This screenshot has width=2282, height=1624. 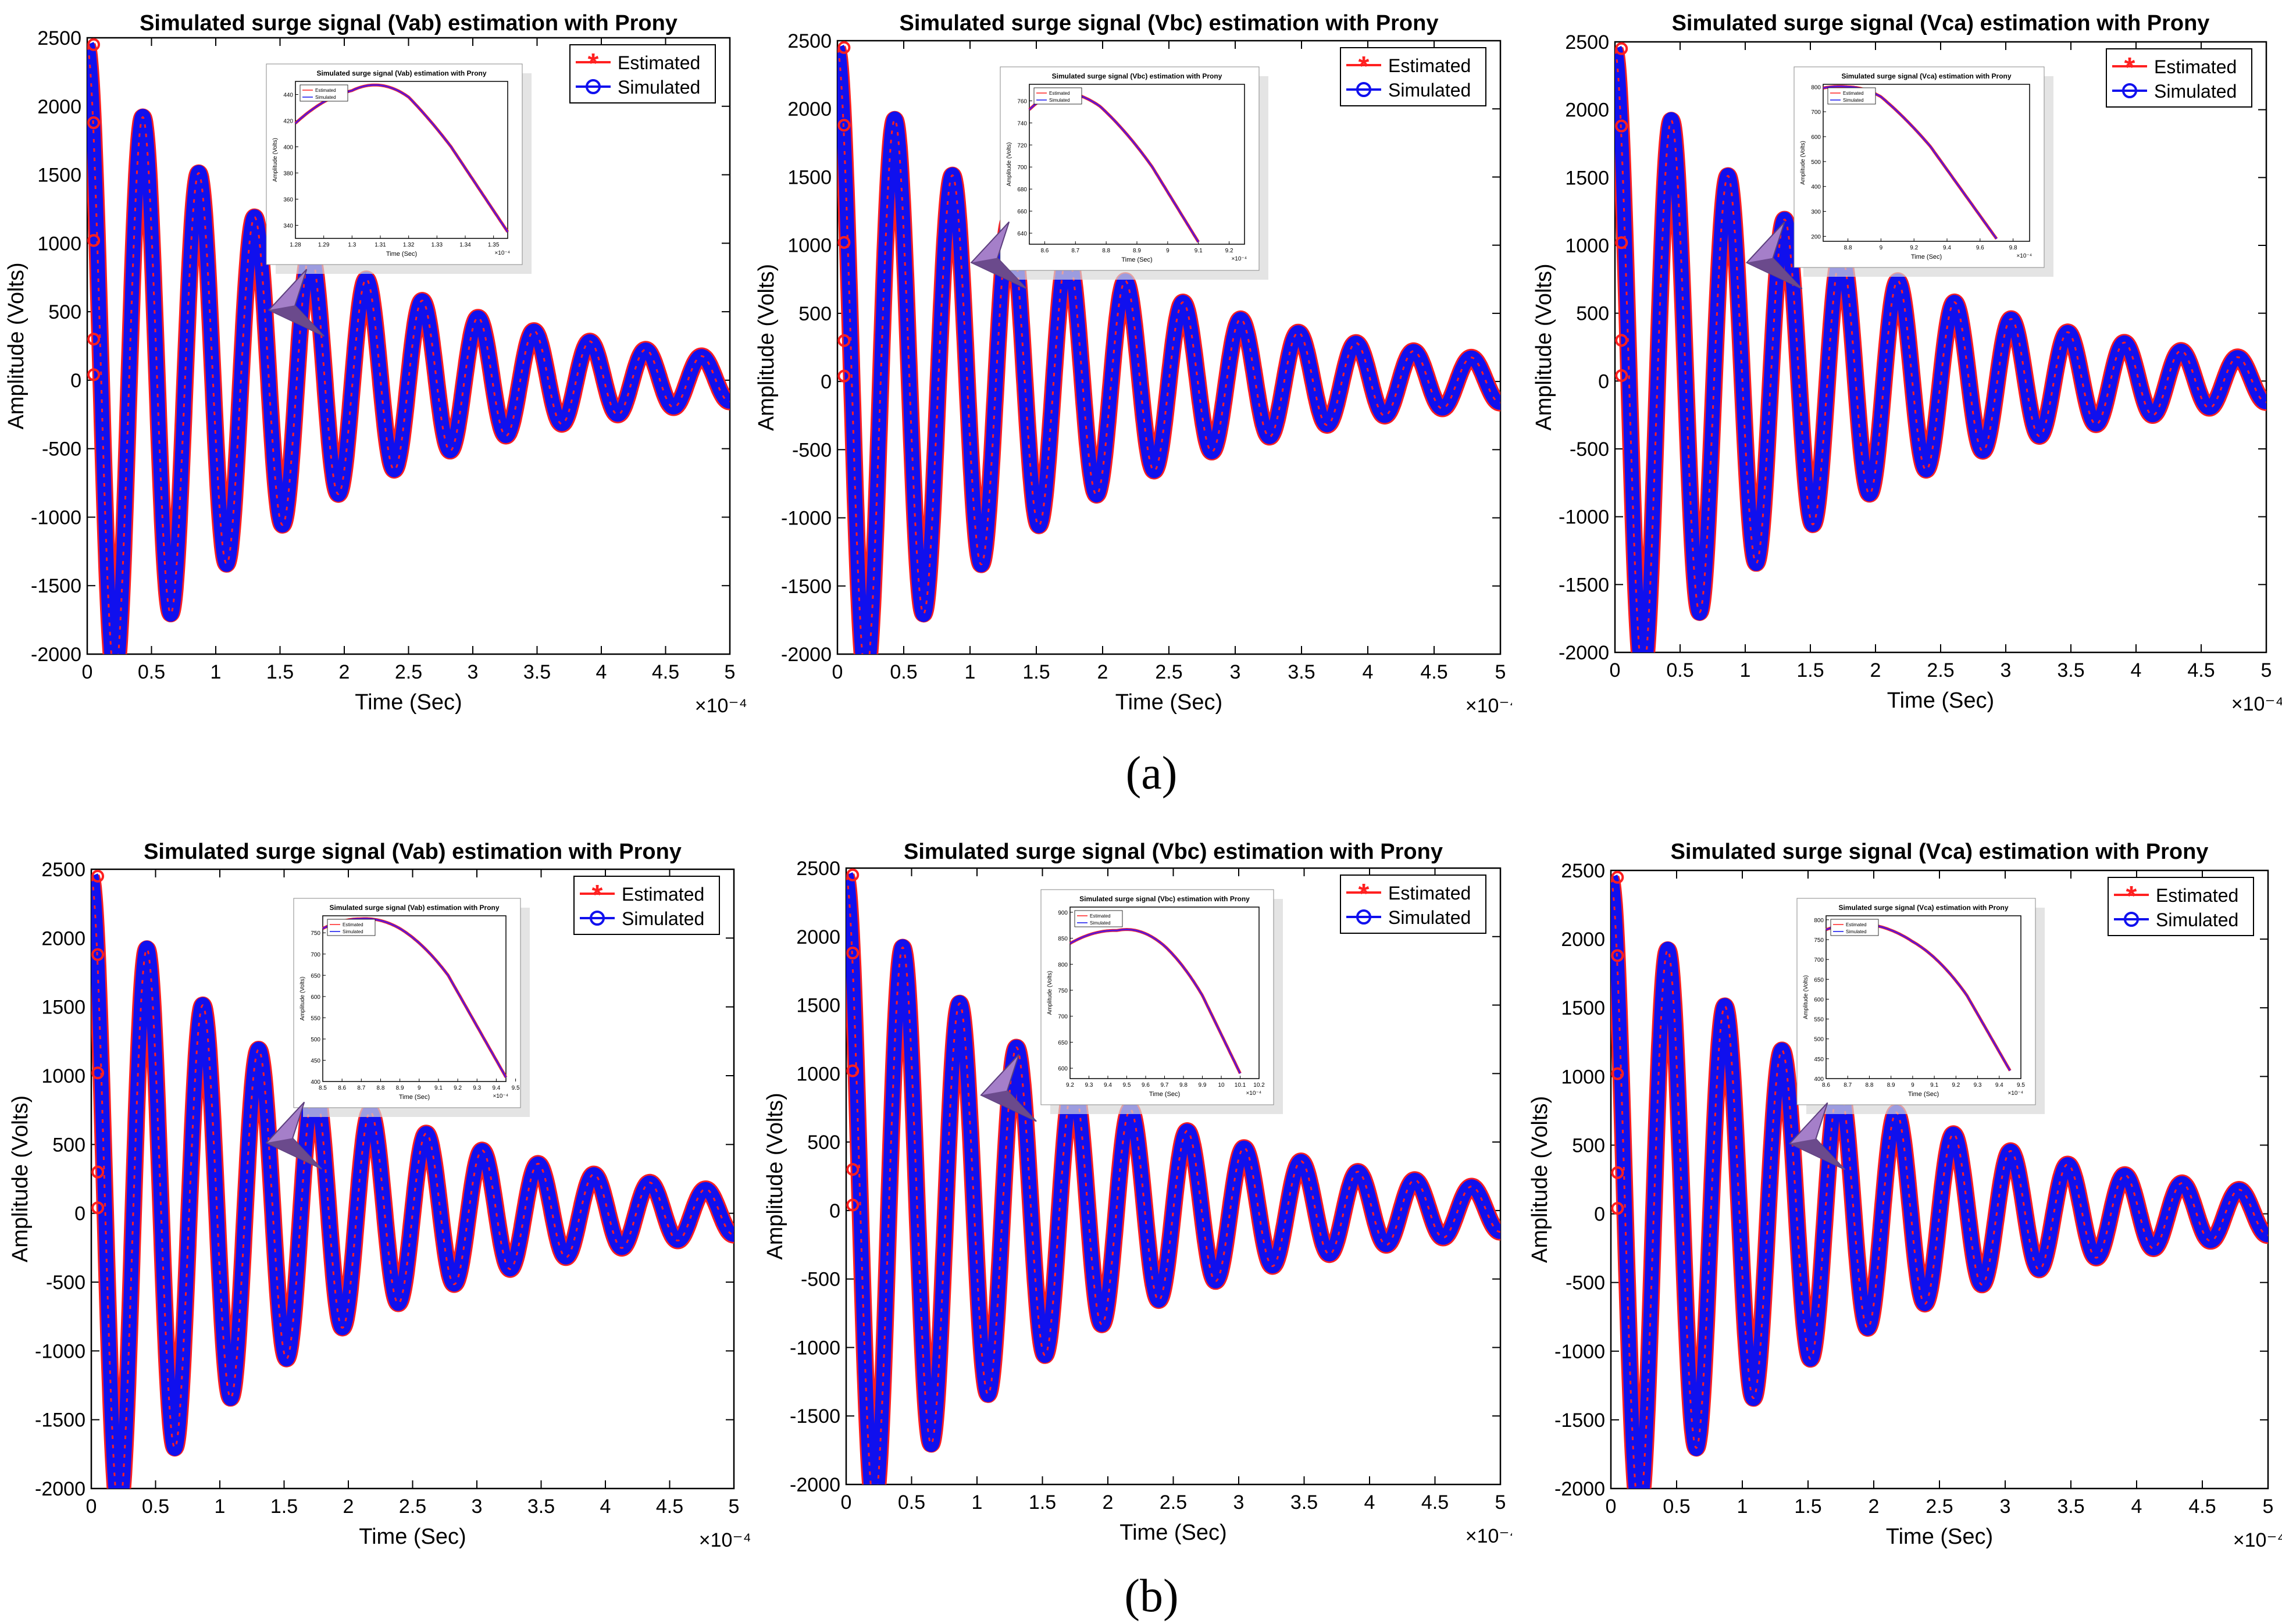 I want to click on inset-x-tick-label: 1.33, so click(x=437, y=245).